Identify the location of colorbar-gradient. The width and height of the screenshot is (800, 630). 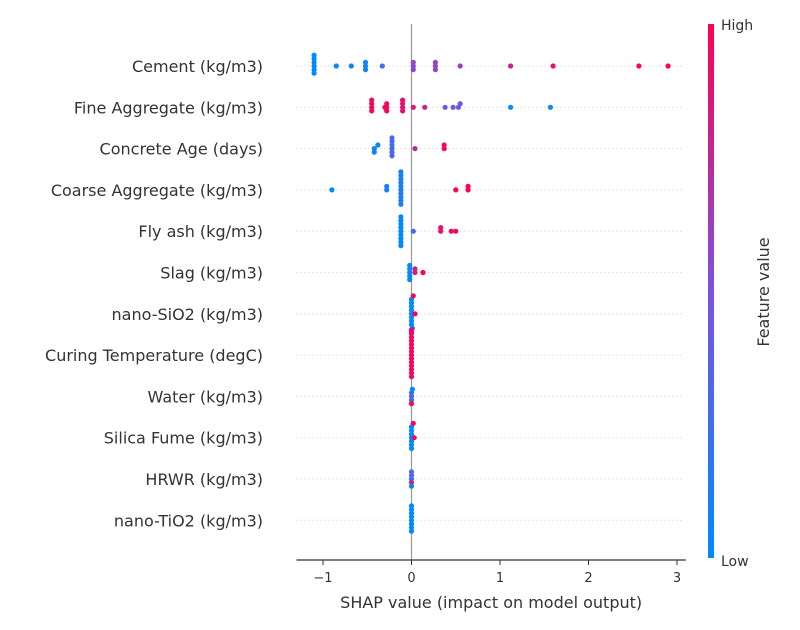
(711, 291).